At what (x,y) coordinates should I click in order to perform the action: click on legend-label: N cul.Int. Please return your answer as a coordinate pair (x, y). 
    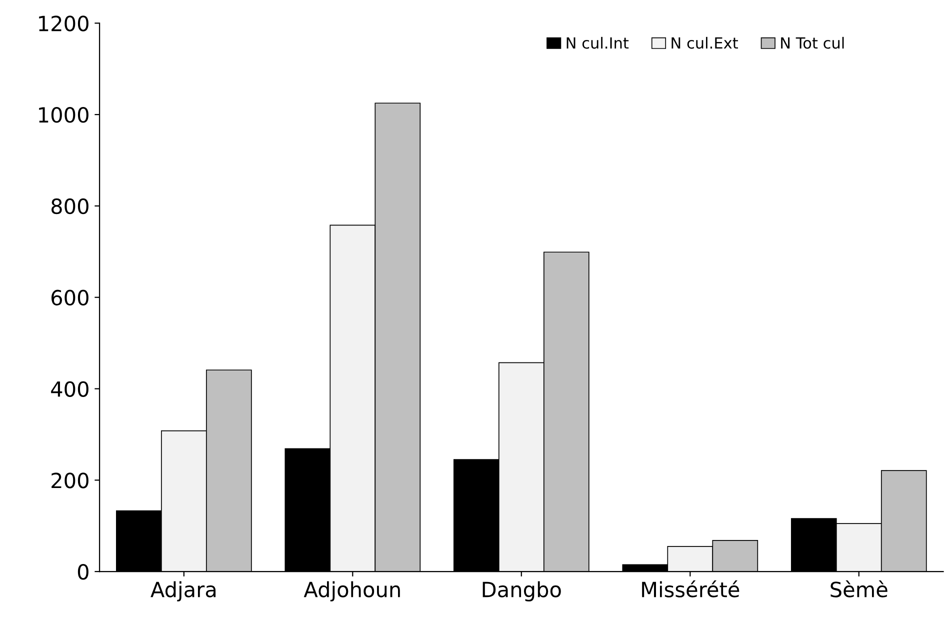
    Looking at the image, I should click on (597, 42).